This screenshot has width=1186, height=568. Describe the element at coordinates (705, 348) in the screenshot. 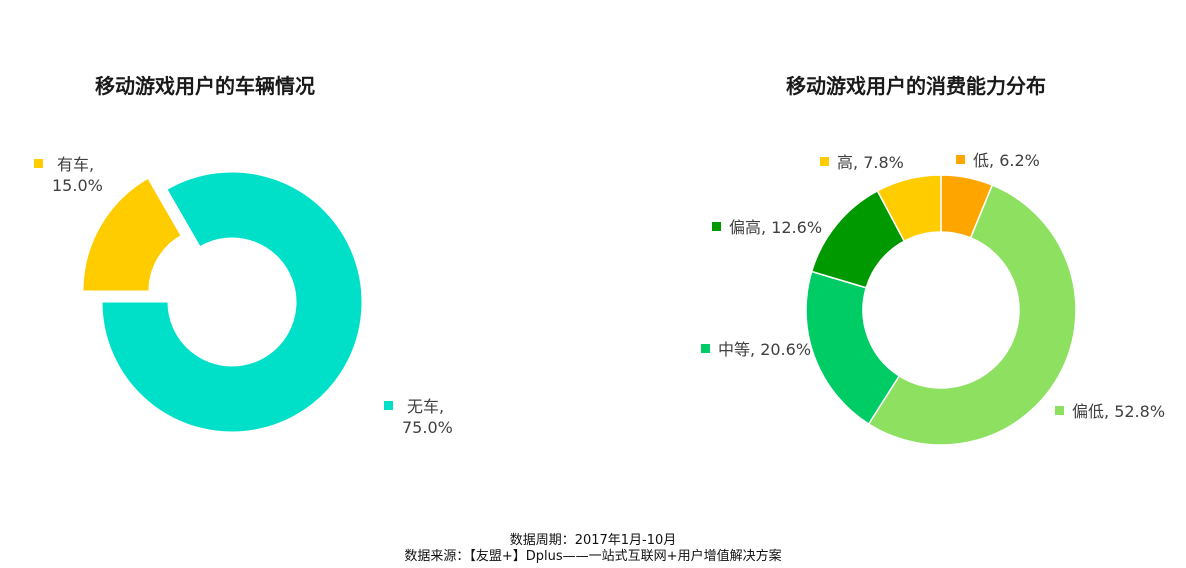

I see `legend-swatch-mid` at that location.